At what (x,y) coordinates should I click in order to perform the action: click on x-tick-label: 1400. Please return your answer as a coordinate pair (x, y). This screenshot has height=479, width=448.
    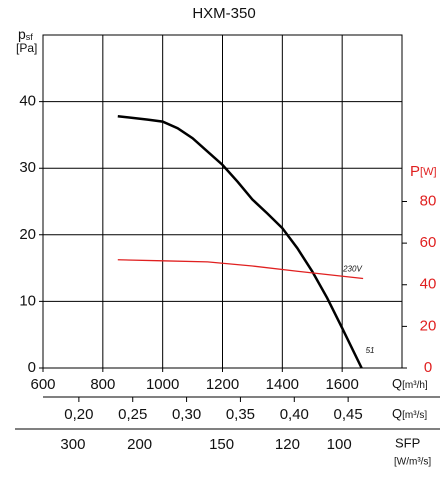
    Looking at the image, I should click on (282, 384).